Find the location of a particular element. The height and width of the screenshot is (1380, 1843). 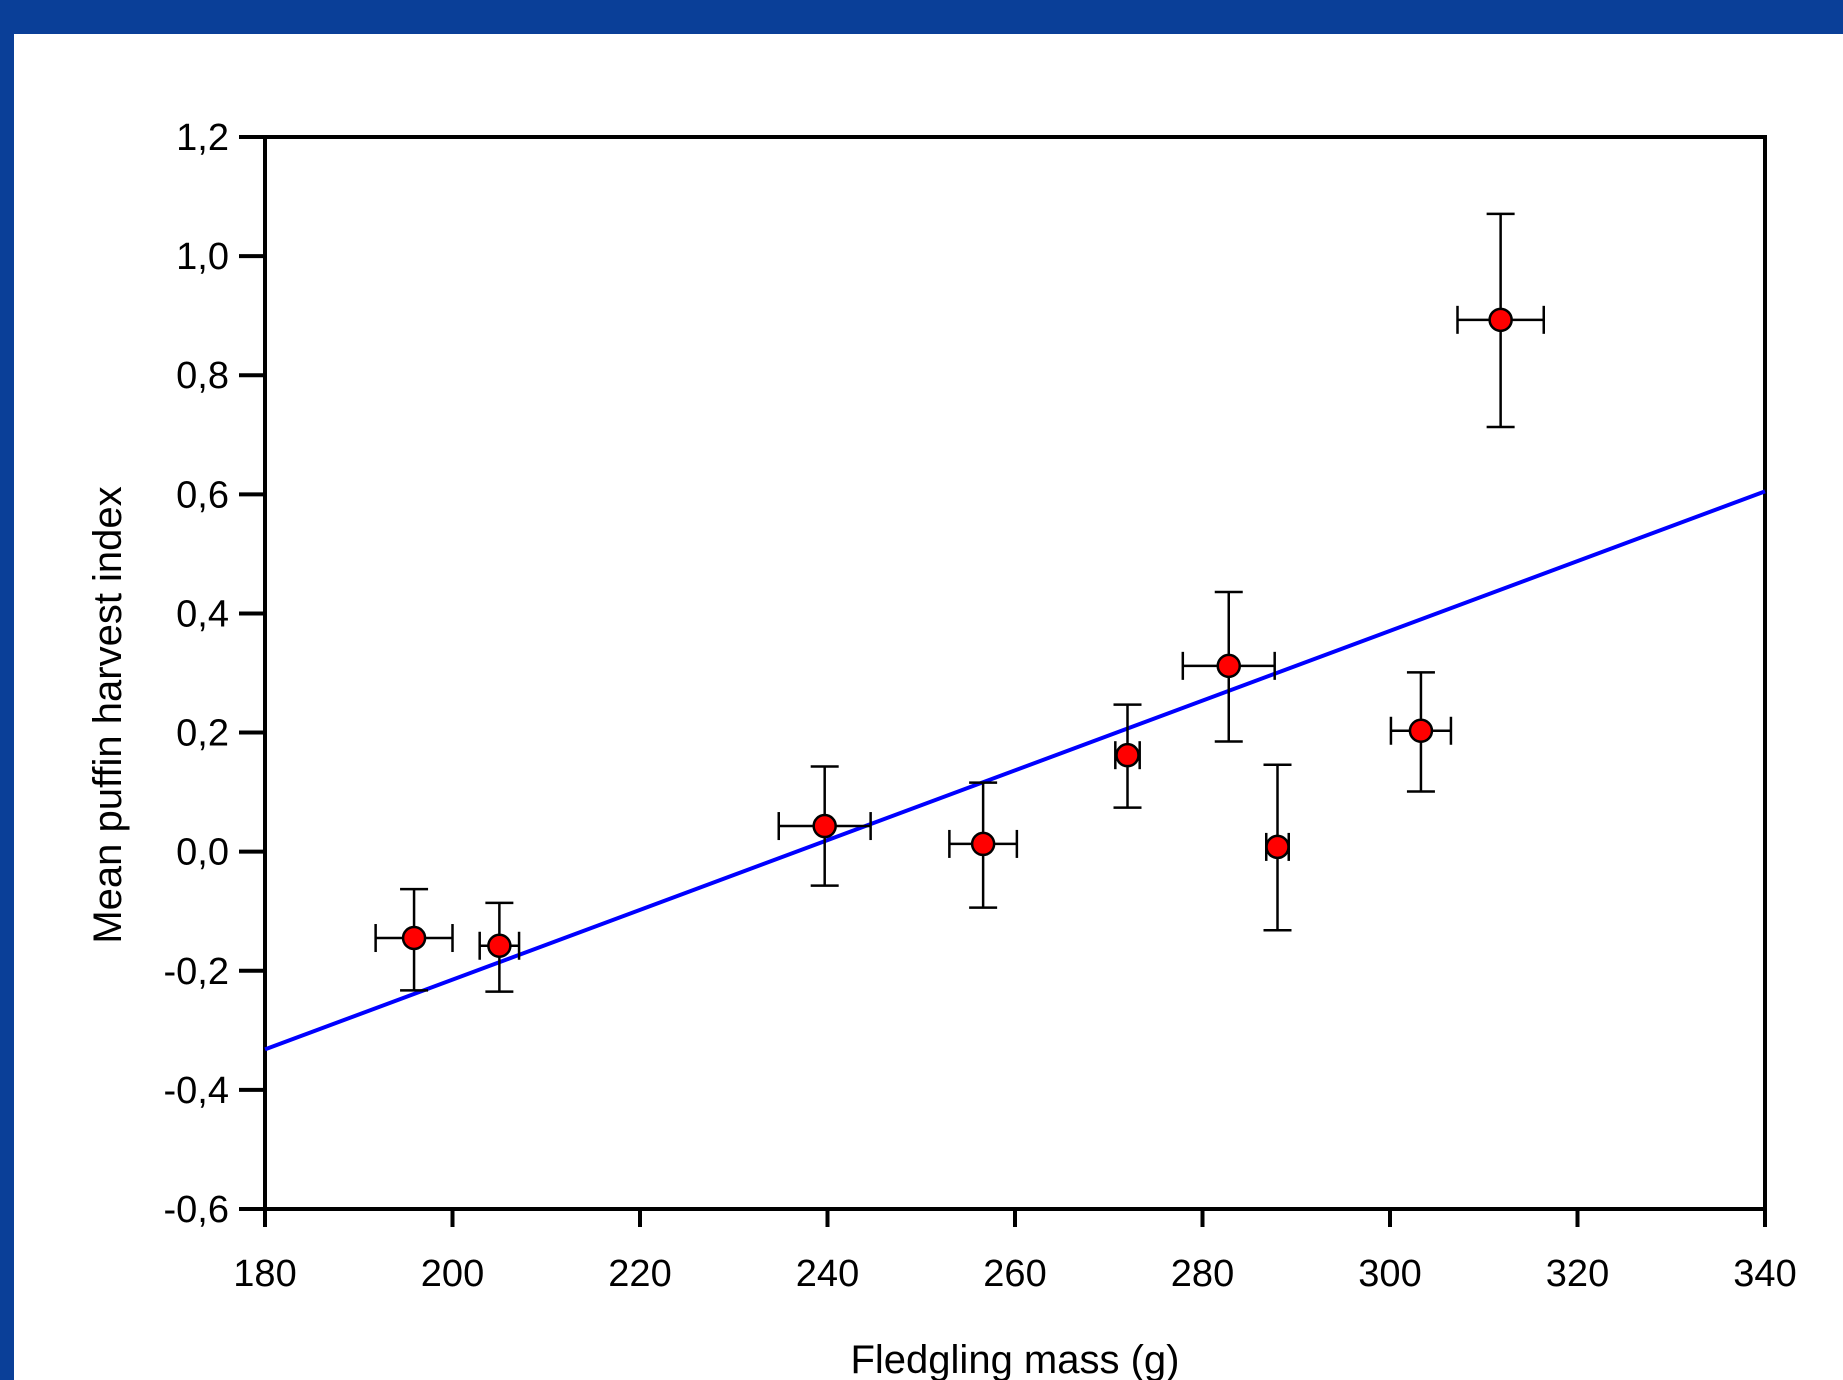

y-tick-label: 1,2 is located at coordinates (202, 138).